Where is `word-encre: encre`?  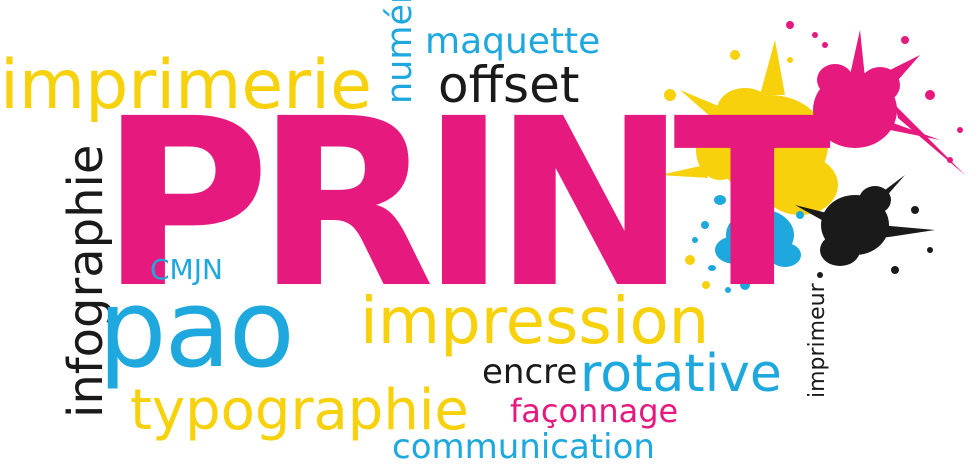
word-encre: encre is located at coordinates (530, 372).